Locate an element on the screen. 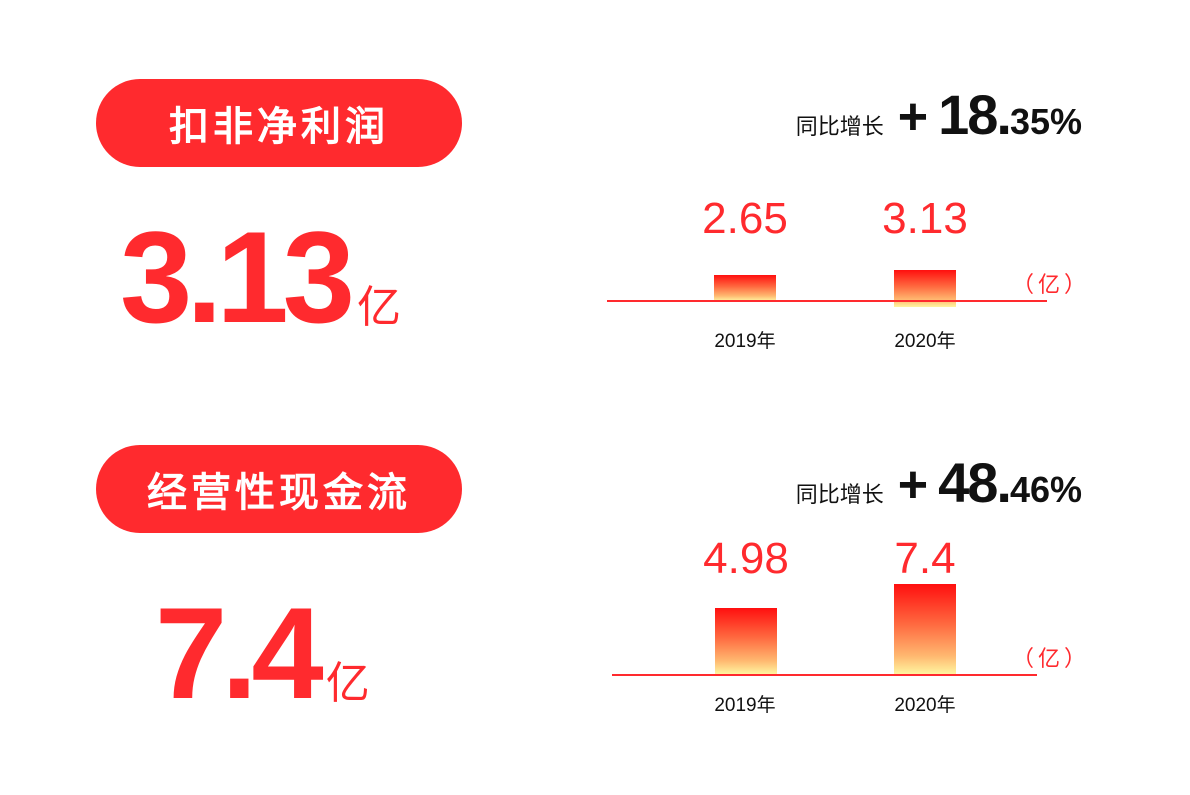  metric-big-value: 3.13 亿 is located at coordinates (260, 277).